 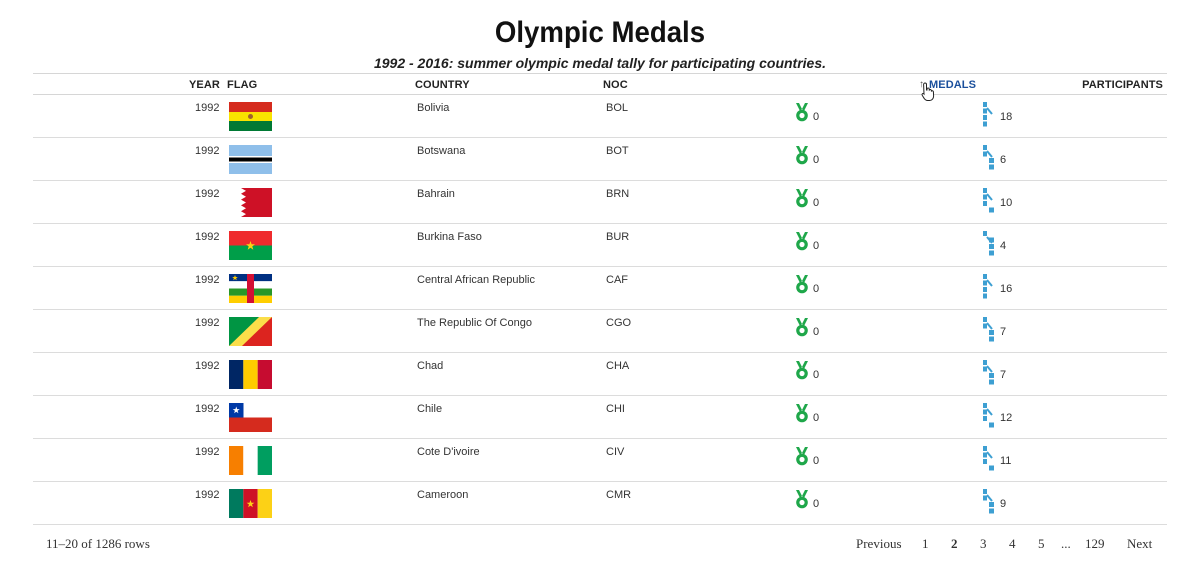 What do you see at coordinates (1003, 503) in the screenshot?
I see `participant-count: 9` at bounding box center [1003, 503].